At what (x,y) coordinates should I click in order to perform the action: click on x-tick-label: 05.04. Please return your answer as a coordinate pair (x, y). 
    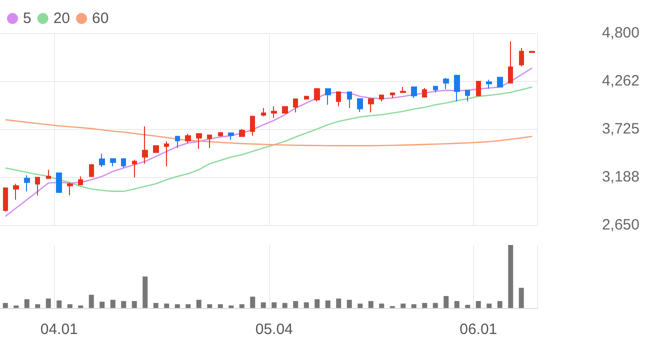
    Looking at the image, I should click on (274, 329).